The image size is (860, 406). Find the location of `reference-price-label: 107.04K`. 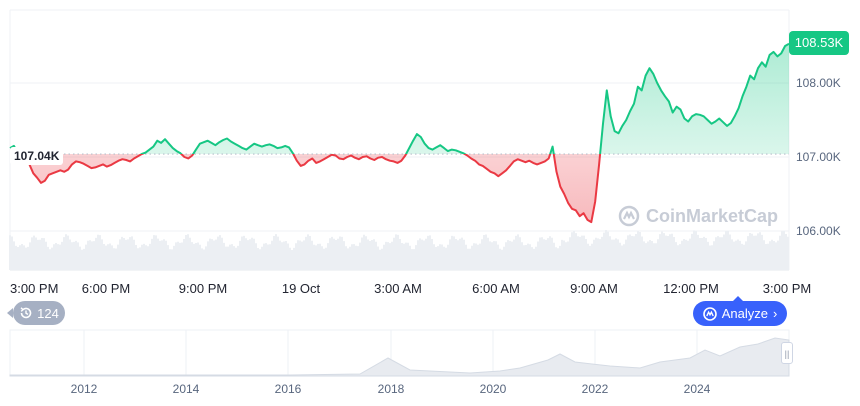

reference-price-label: 107.04K is located at coordinates (37, 156).